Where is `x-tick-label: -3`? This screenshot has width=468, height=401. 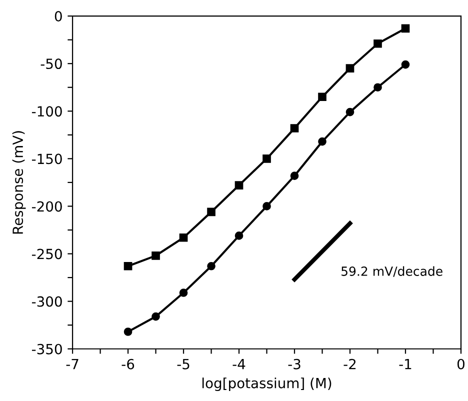
x-tick-label: -3 is located at coordinates (294, 364).